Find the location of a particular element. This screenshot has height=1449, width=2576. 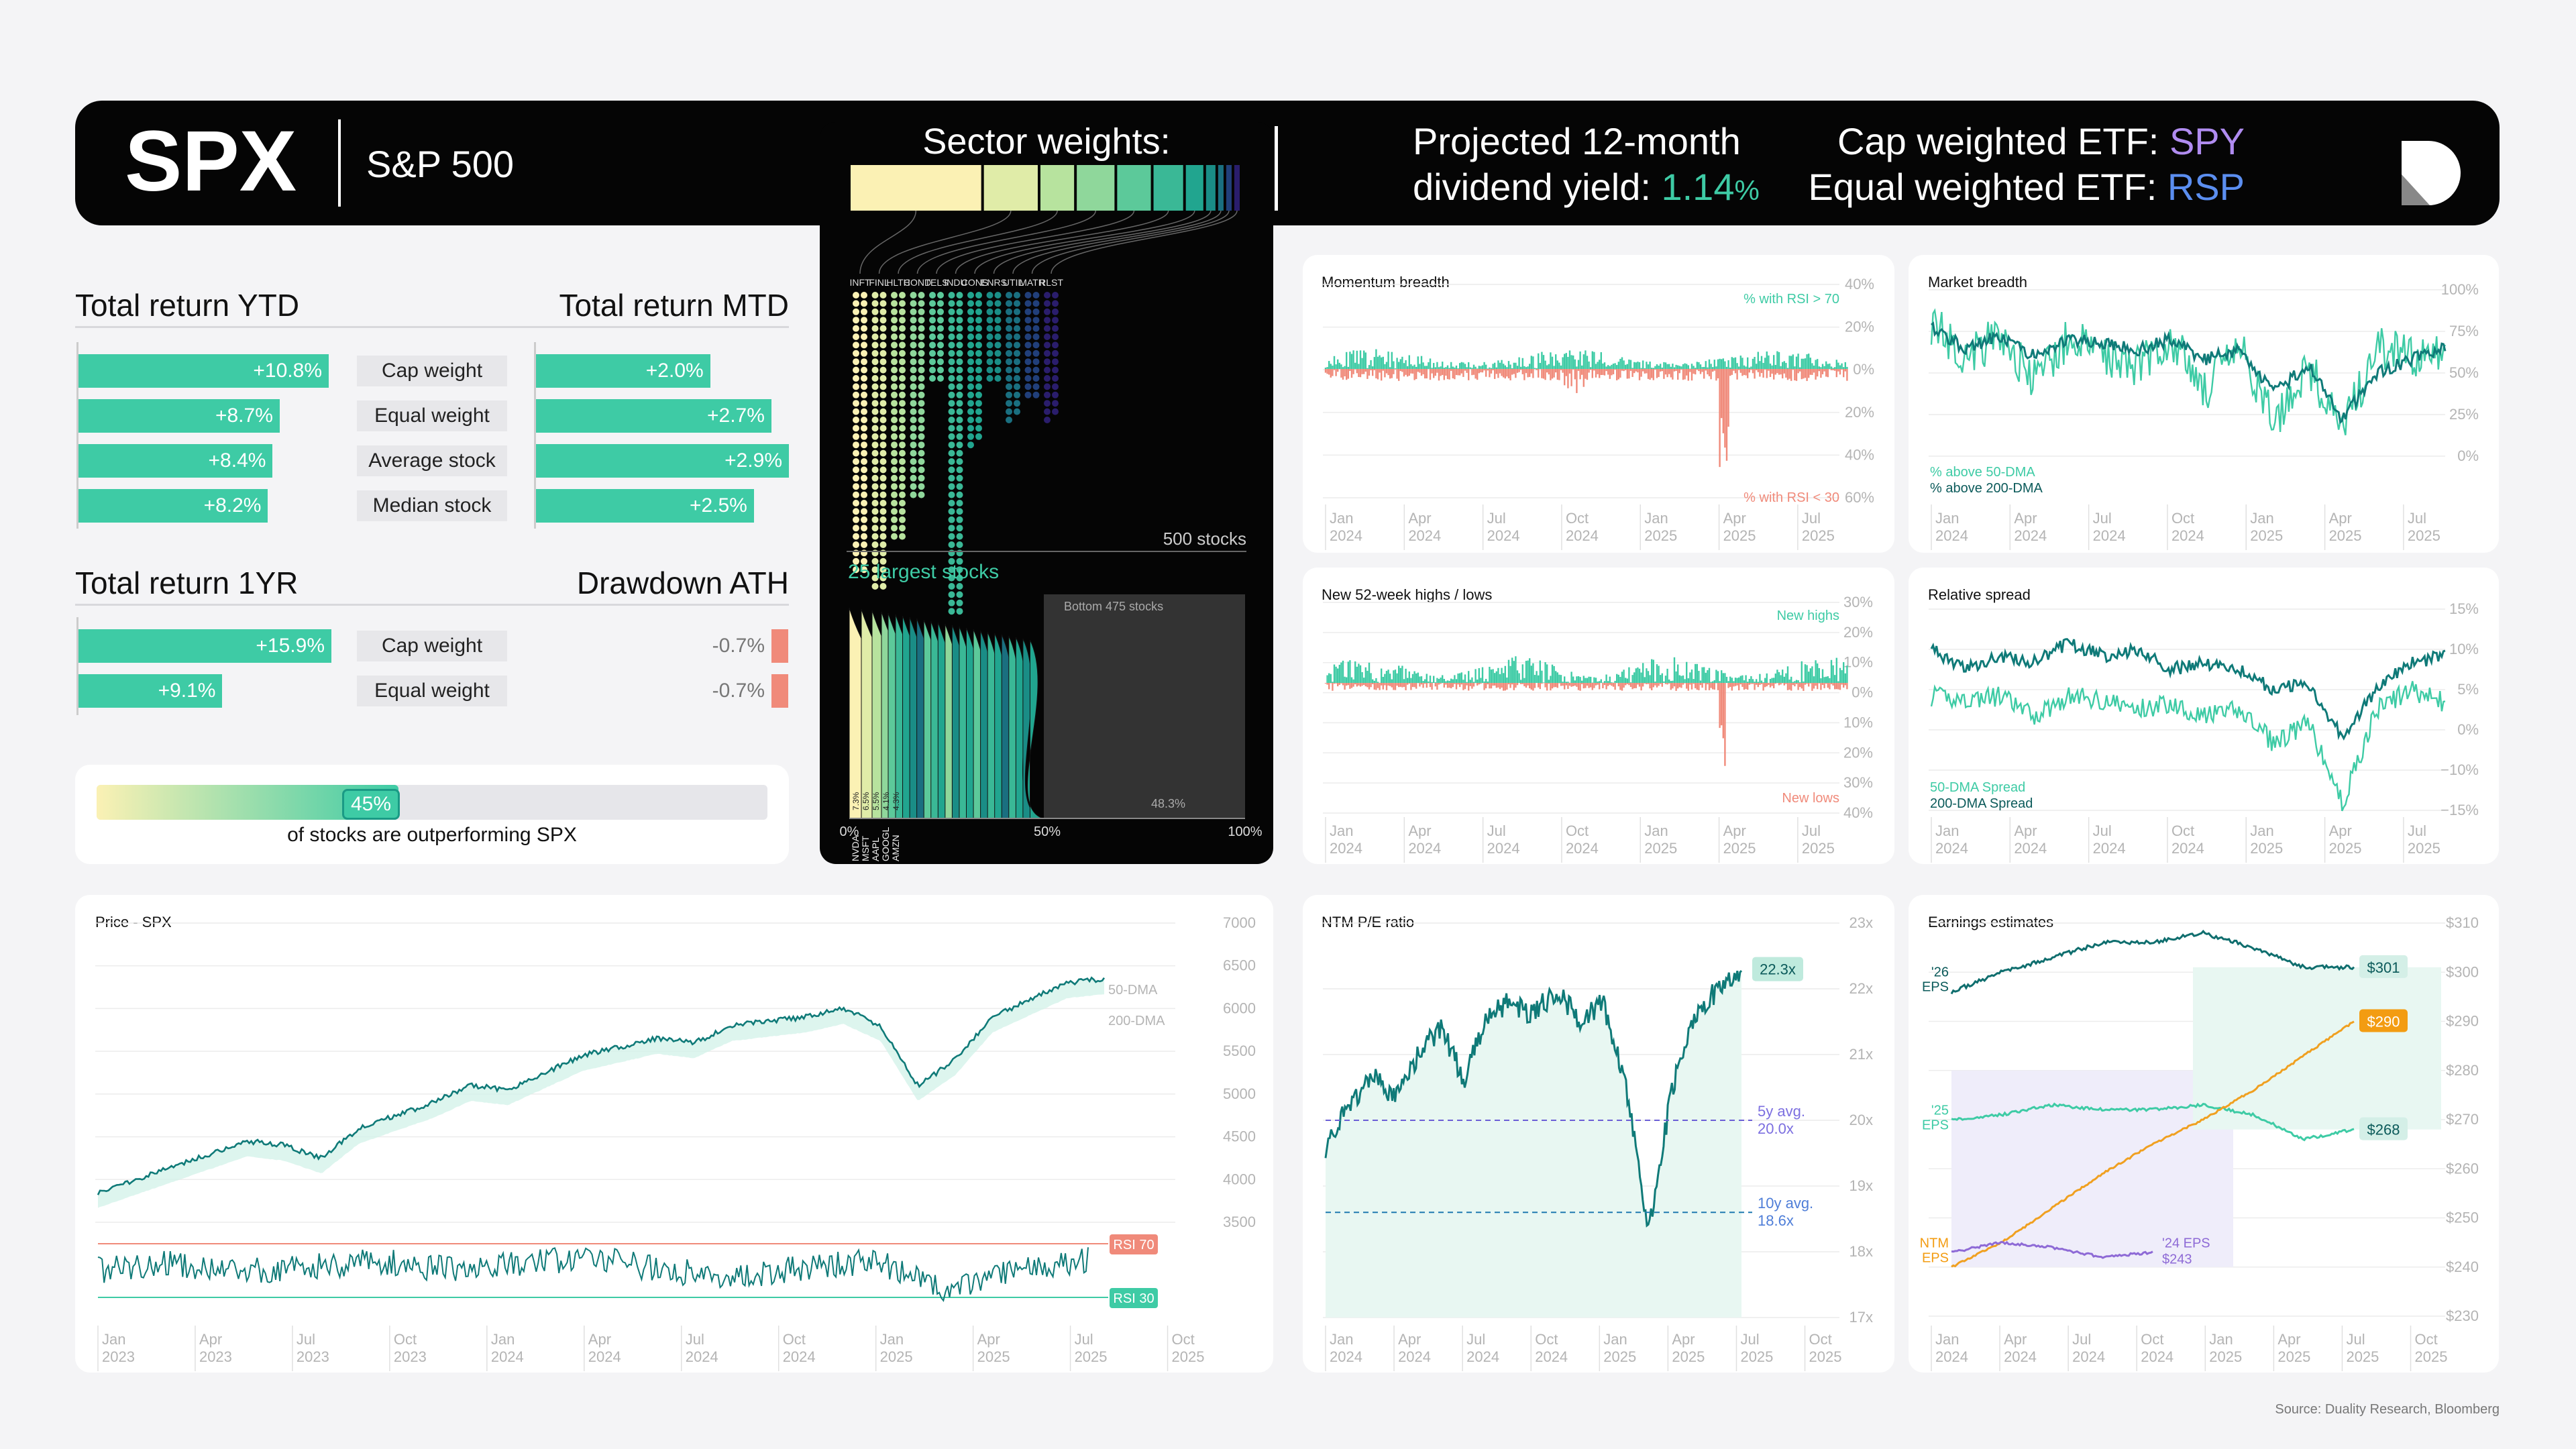

highs-lows-card is located at coordinates (1598, 716).